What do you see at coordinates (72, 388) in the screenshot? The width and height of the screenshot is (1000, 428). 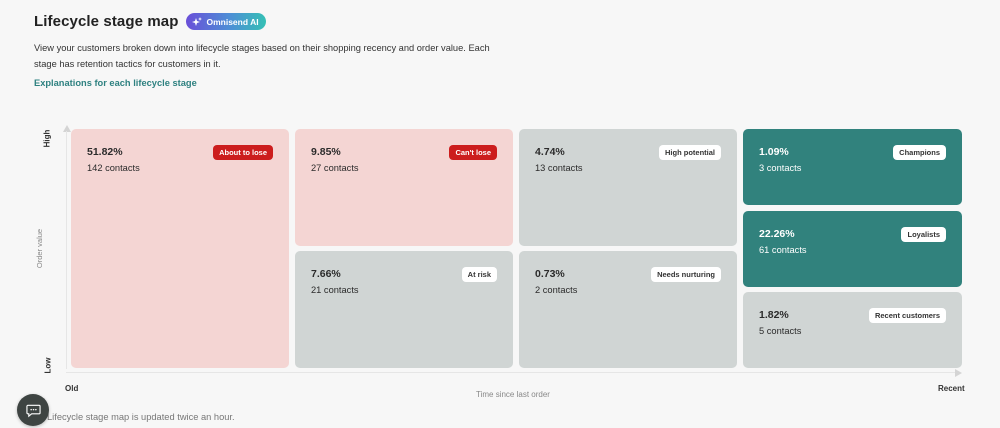 I see `x-axis-old-label: Old` at bounding box center [72, 388].